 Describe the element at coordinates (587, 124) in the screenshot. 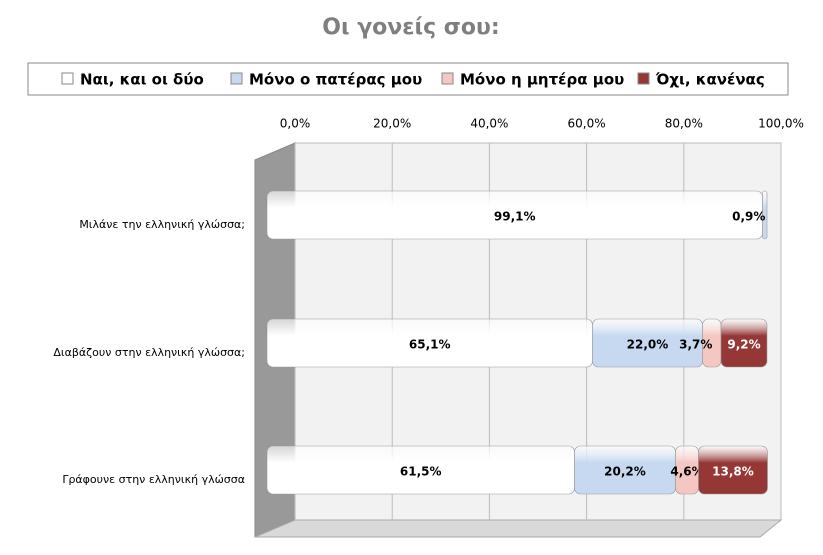

I see `x-tick-label: 60,0%` at that location.